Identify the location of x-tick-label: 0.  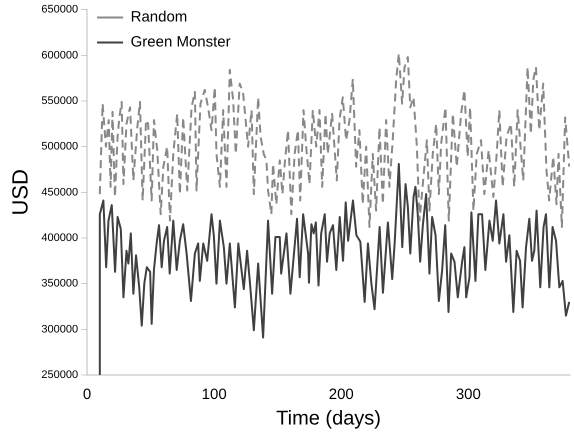
(87, 395).